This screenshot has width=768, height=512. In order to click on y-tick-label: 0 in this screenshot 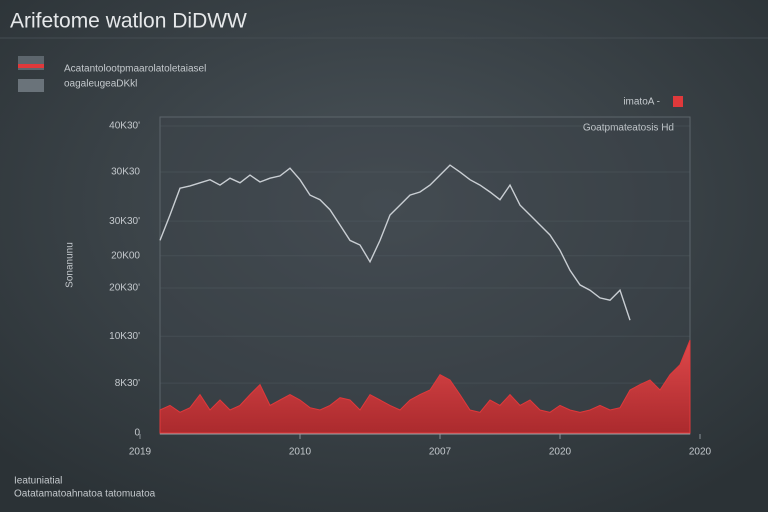, I will do `click(137, 433)`.